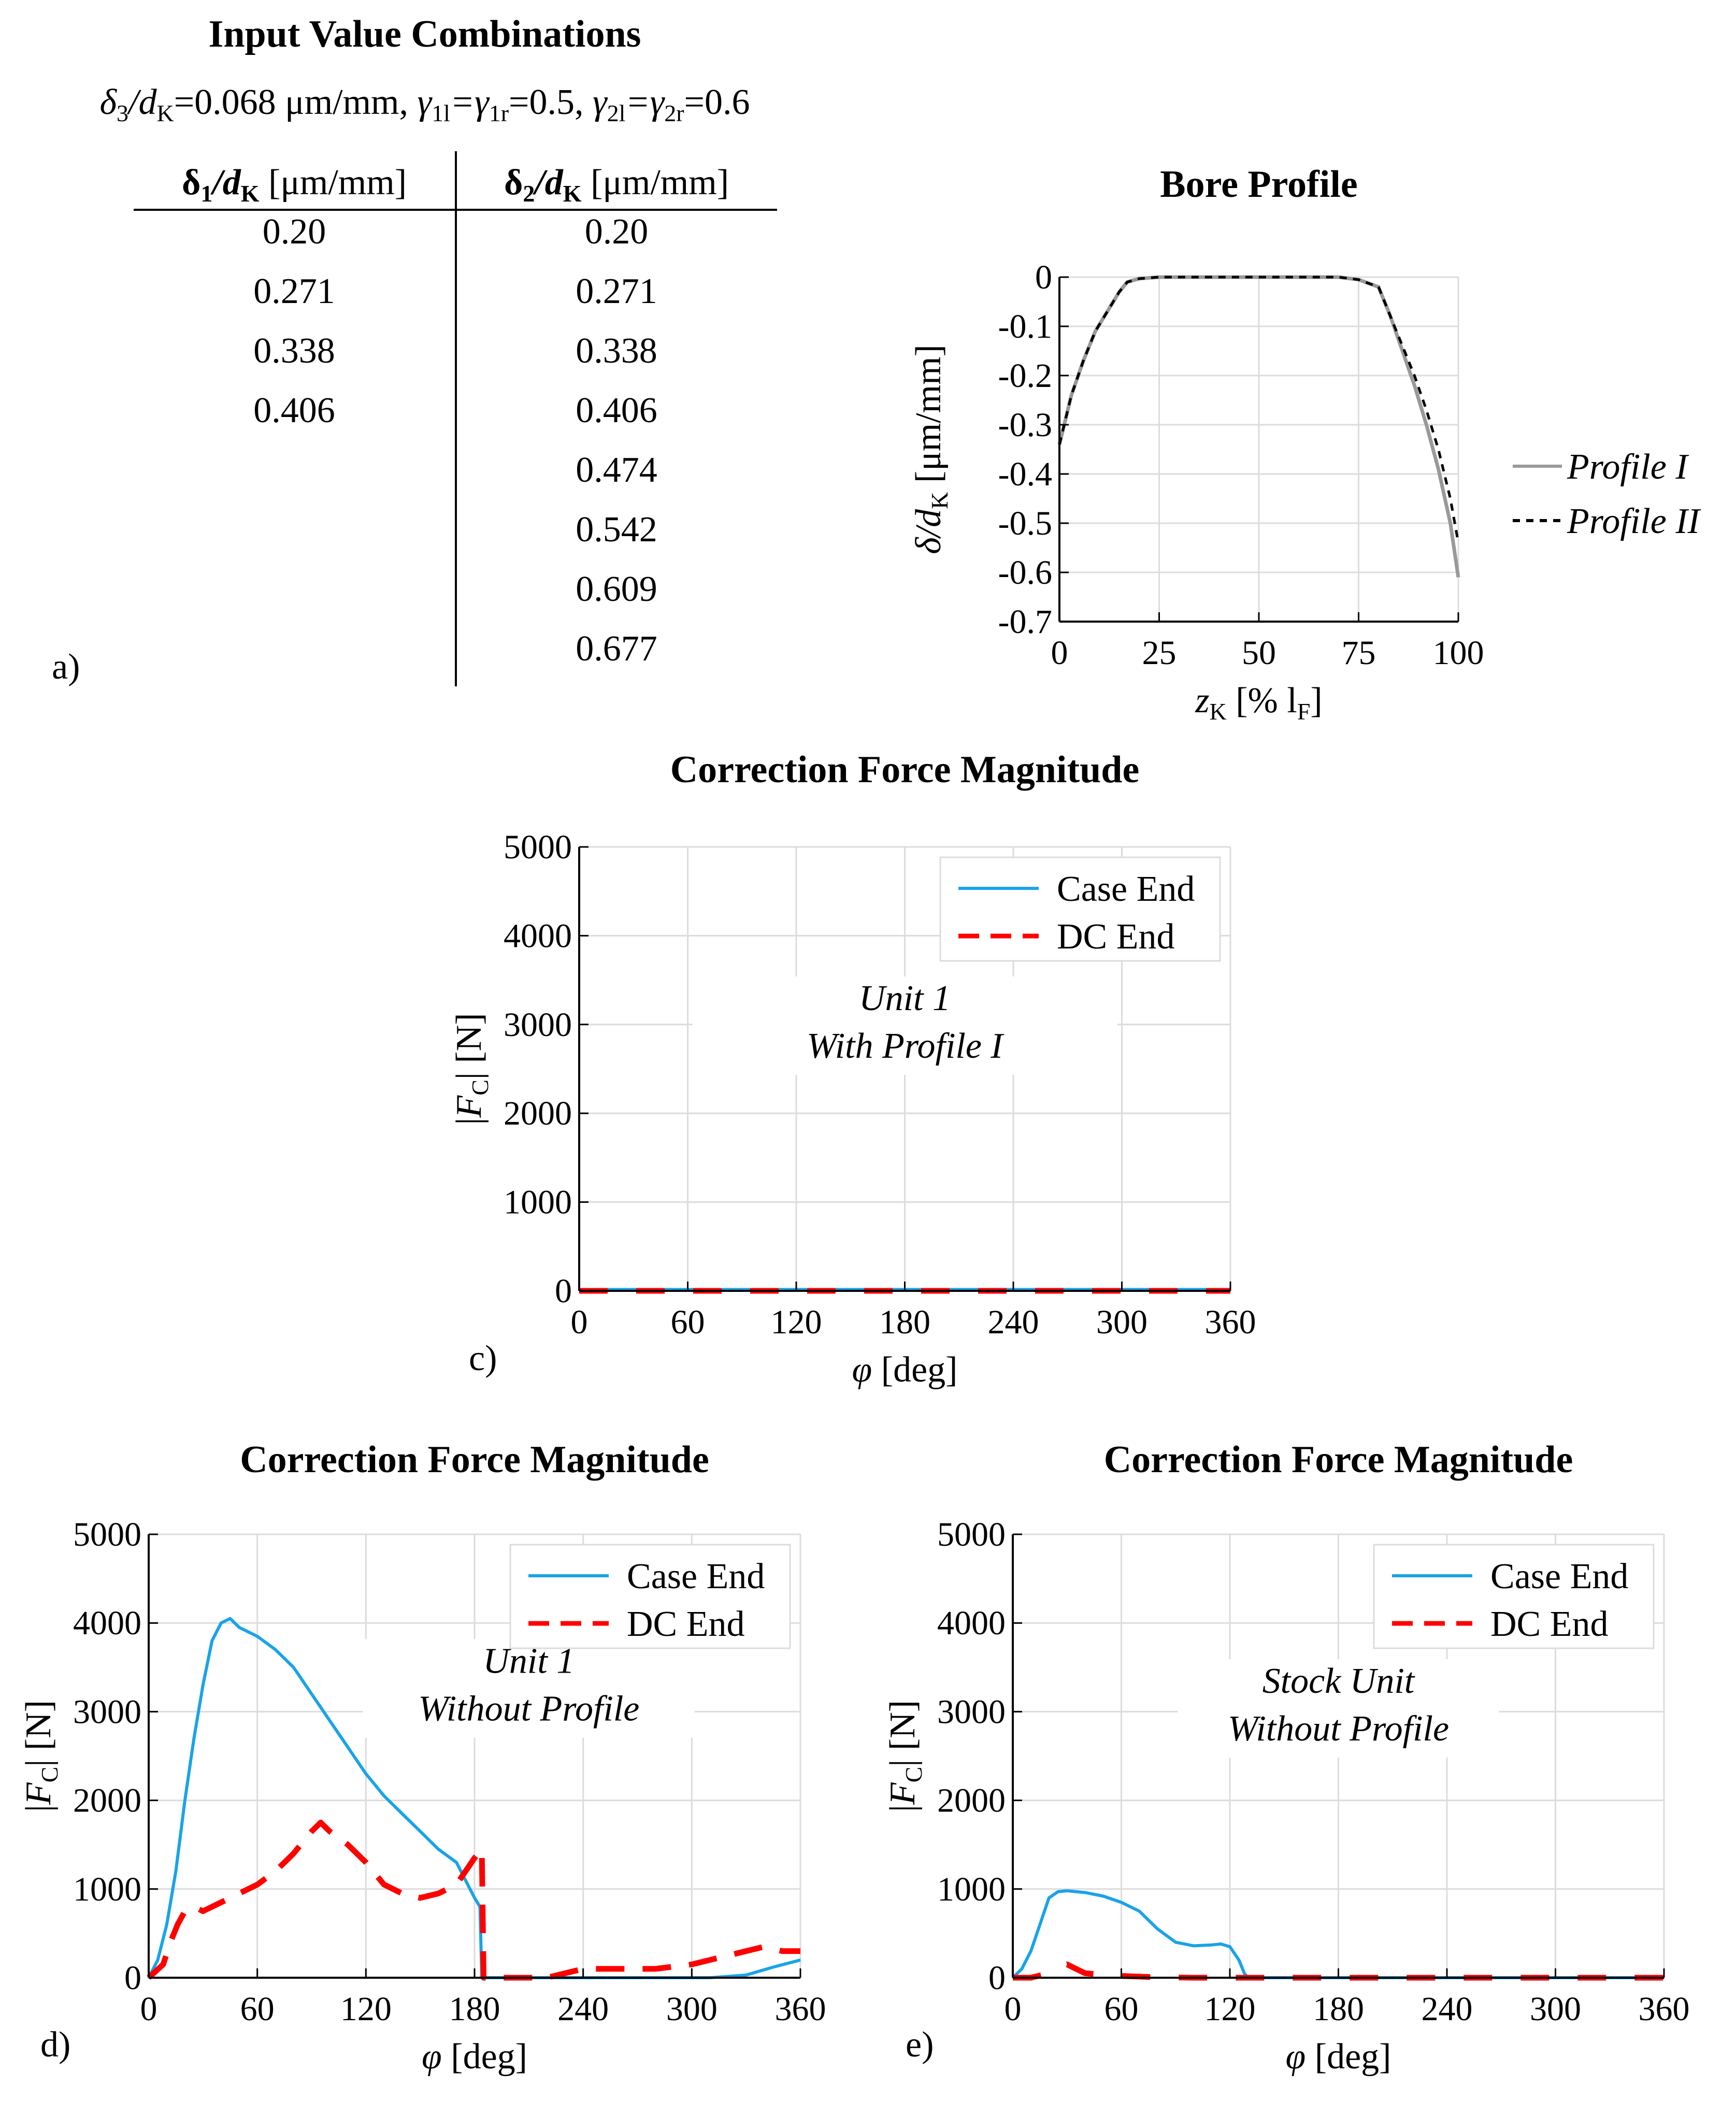 This screenshot has height=2101, width=1736. I want to click on y-tick-label: -0.5, so click(1025, 523).